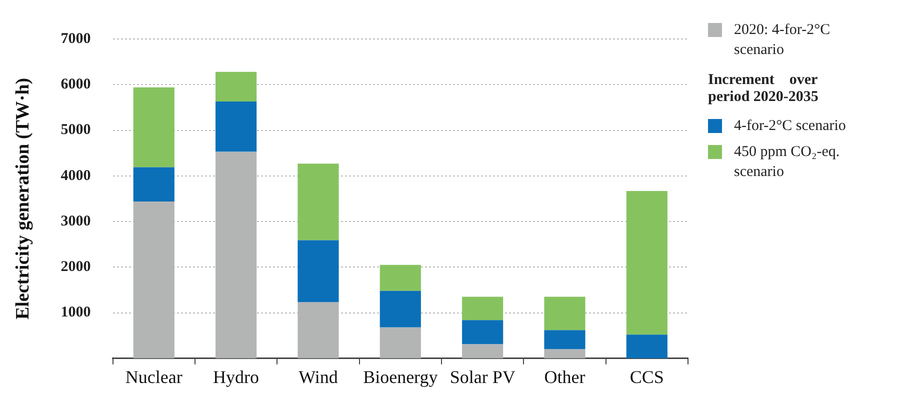  I want to click on legend-label: 450 ppm CO₂-eq. scenario, so click(787, 162).